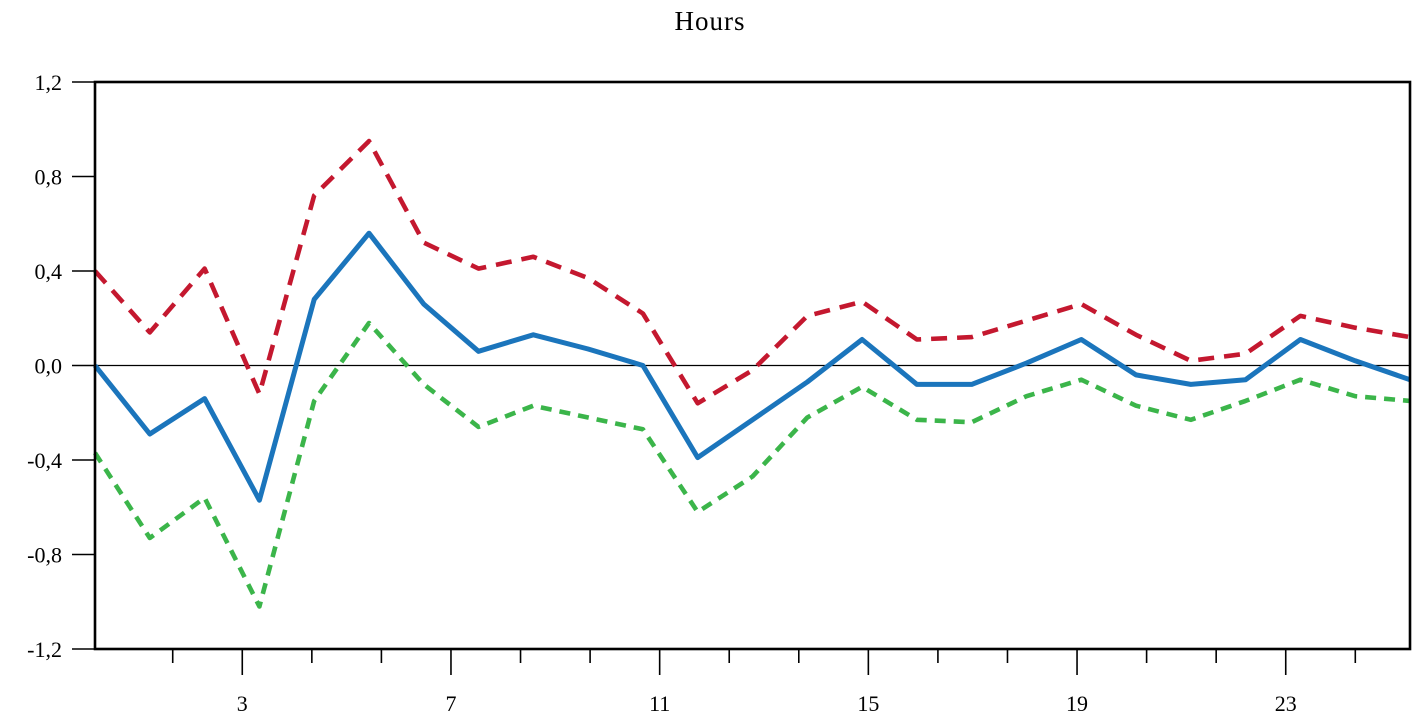 The image size is (1420, 722). What do you see at coordinates (49, 366) in the screenshot?
I see `y-axis-label: 0,0` at bounding box center [49, 366].